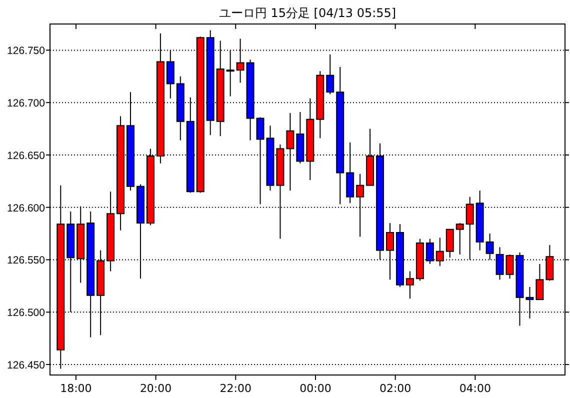 This screenshot has width=570, height=398. What do you see at coordinates (26, 104) in the screenshot?
I see `y-tick-label: 126.700` at bounding box center [26, 104].